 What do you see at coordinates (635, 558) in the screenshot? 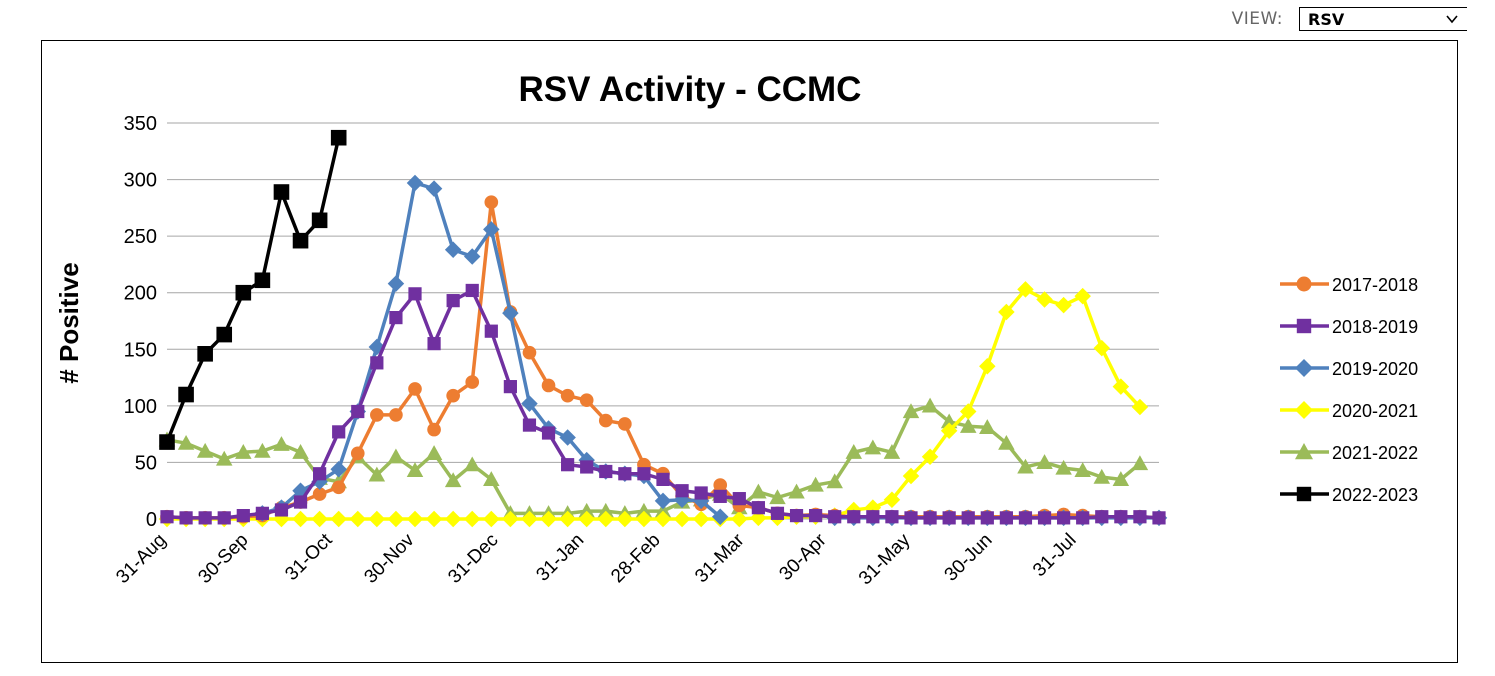
I see `x-tick-label: 28-Feb` at bounding box center [635, 558].